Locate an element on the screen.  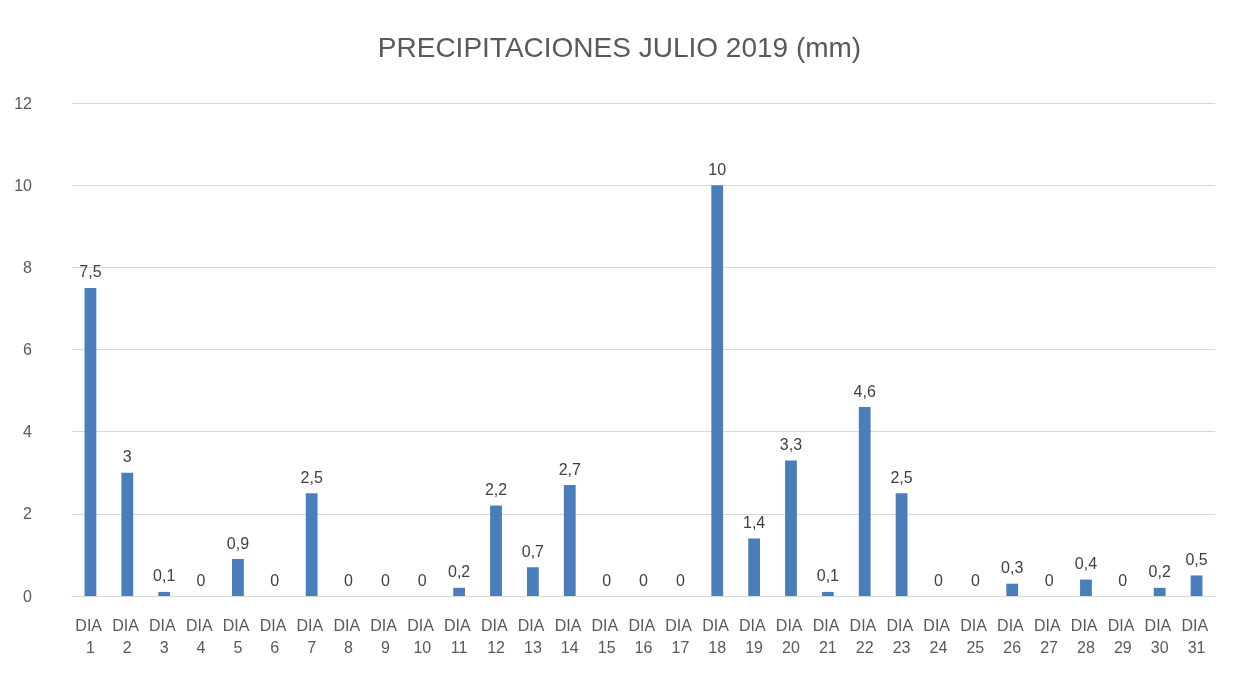
x-tick-label: DIA 17 is located at coordinates (680, 636).